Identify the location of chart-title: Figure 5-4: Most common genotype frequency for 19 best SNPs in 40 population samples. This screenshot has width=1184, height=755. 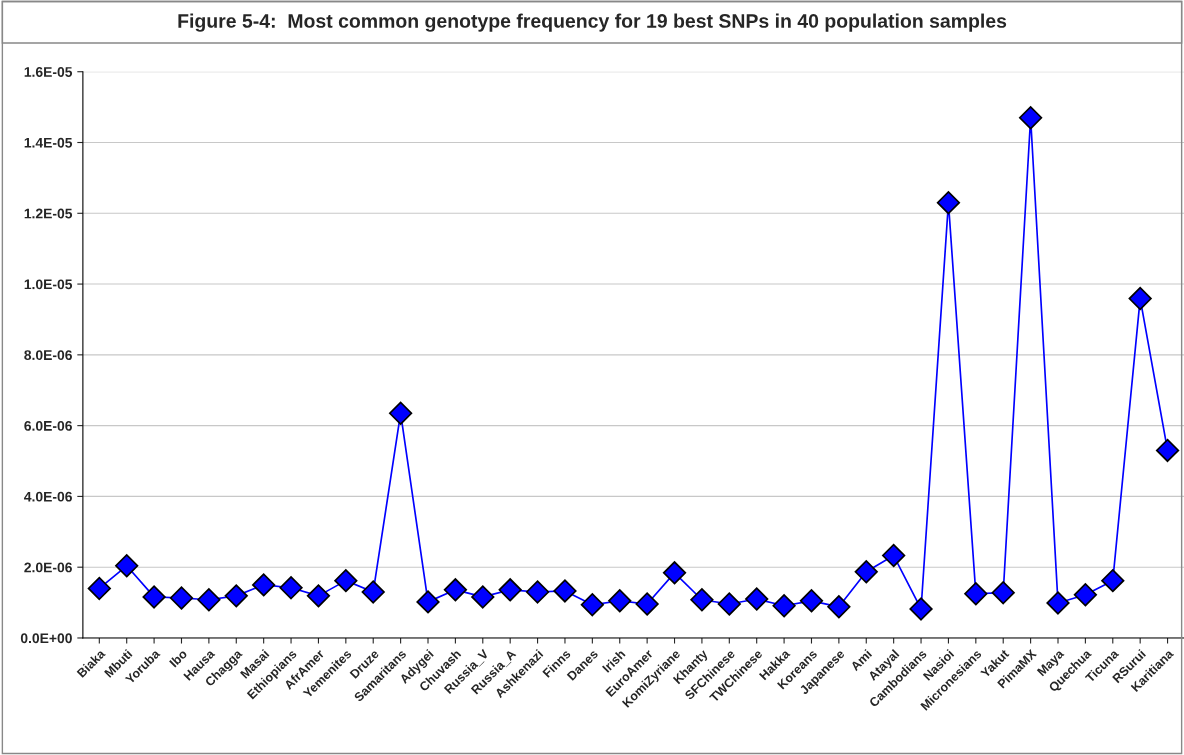
(592, 22).